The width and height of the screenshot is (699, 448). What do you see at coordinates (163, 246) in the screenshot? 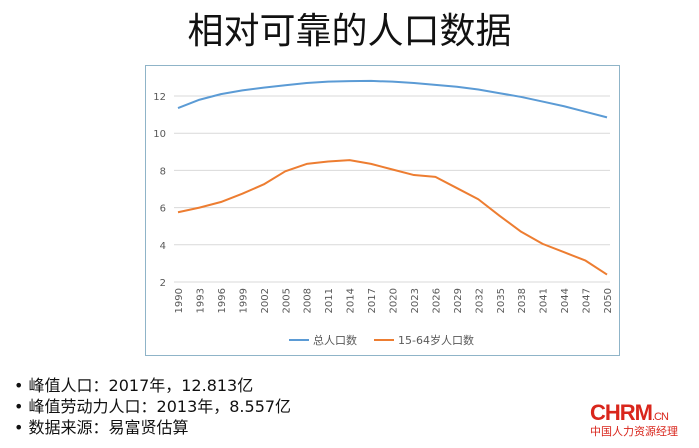
I see `y-tick-label: 4` at bounding box center [163, 246].